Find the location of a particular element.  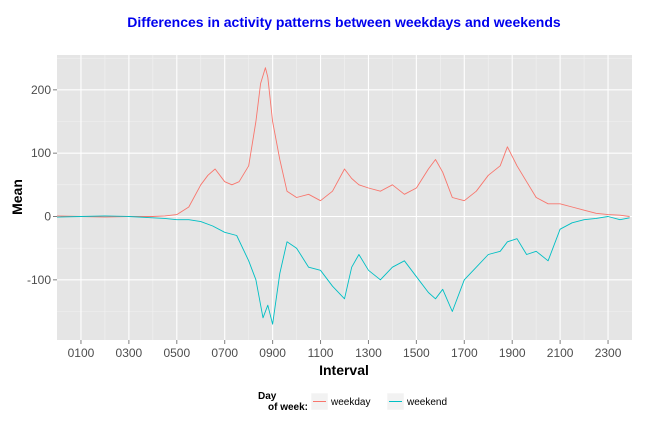

x-tick-label: 1700 is located at coordinates (464, 353).